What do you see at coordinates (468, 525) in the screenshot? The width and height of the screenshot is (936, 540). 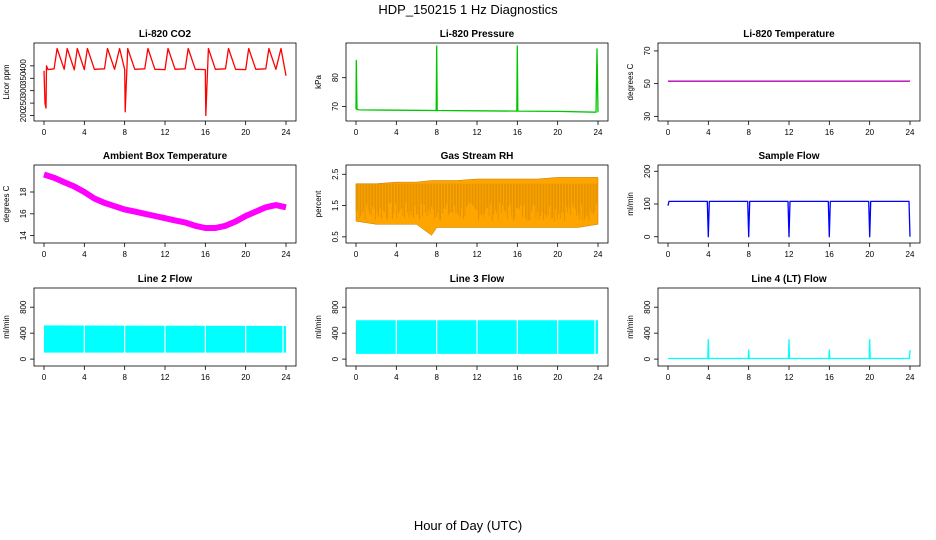 I see `figure-x-axis-label: Hour of Day (UTC)` at bounding box center [468, 525].